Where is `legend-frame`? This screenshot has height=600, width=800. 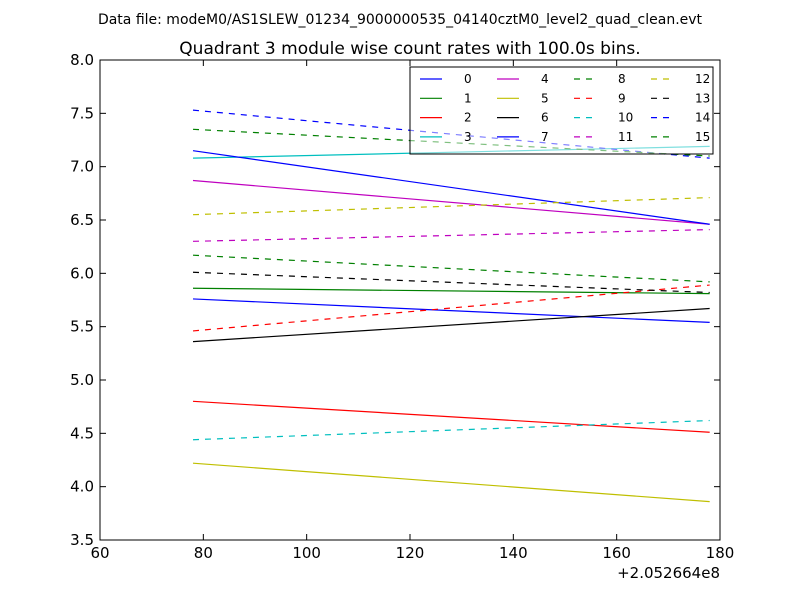 legend-frame is located at coordinates (561, 110).